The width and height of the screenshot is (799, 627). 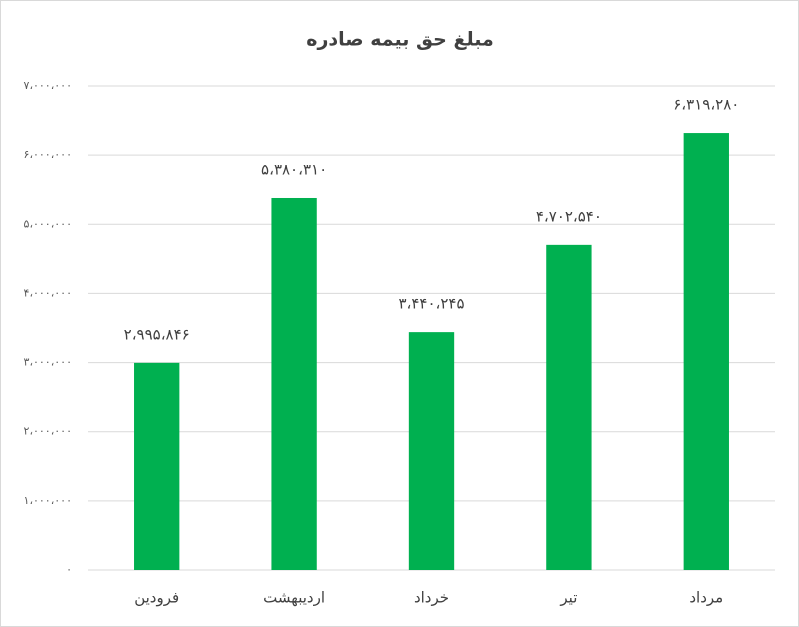 What do you see at coordinates (48, 85) in the screenshot?
I see `y-tick-label: ۷،۰۰۰،۰۰۰` at bounding box center [48, 85].